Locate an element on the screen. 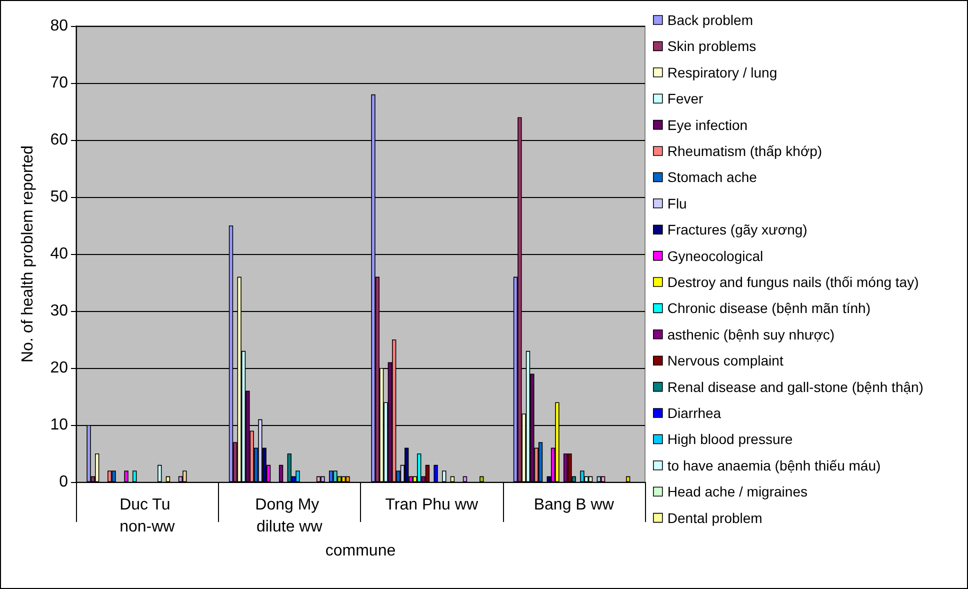 The width and height of the screenshot is (968, 589). y-tick-label: 70 is located at coordinates (59, 83).